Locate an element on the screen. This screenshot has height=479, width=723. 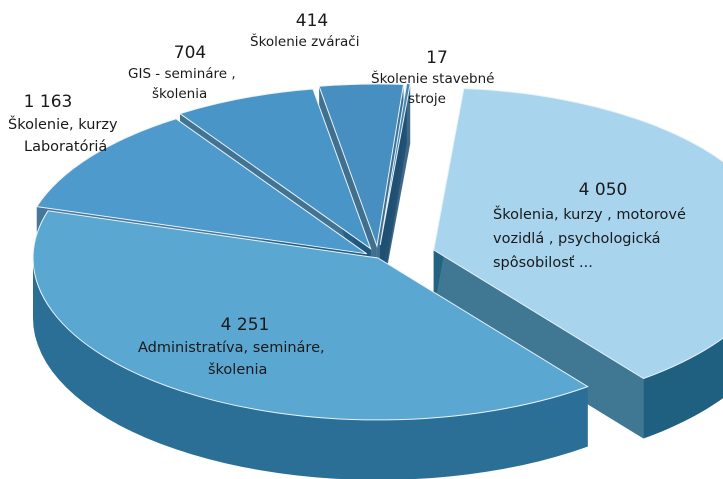
slice-value-label: 1 163 is located at coordinates (48, 102).